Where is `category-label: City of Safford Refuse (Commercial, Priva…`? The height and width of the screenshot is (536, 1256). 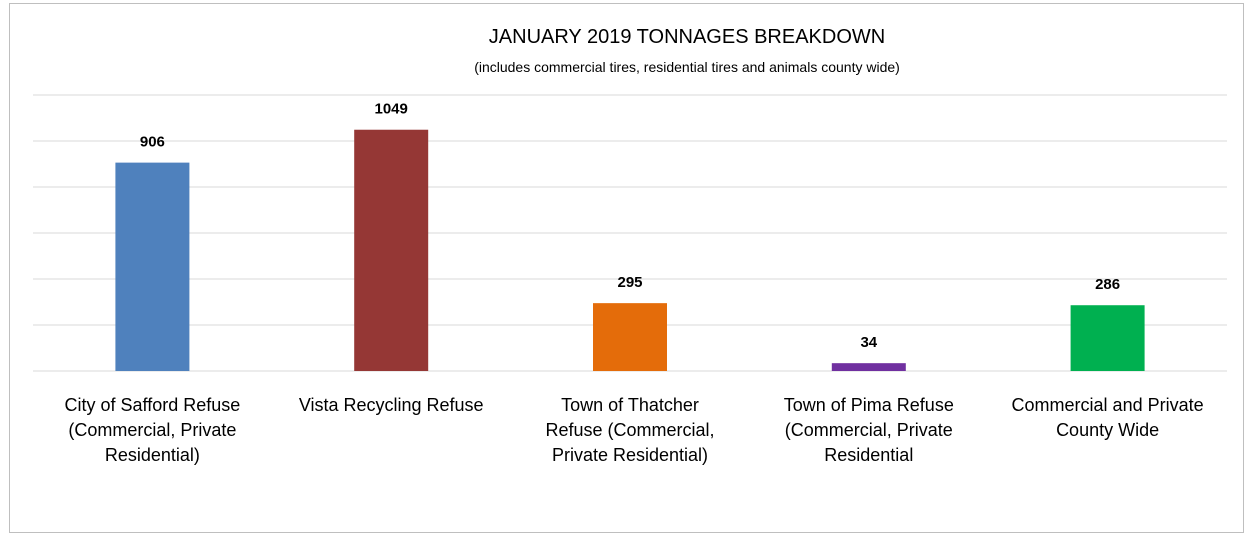
category-label: City of Safford Refuse (Commercial, Priva… is located at coordinates (153, 430).